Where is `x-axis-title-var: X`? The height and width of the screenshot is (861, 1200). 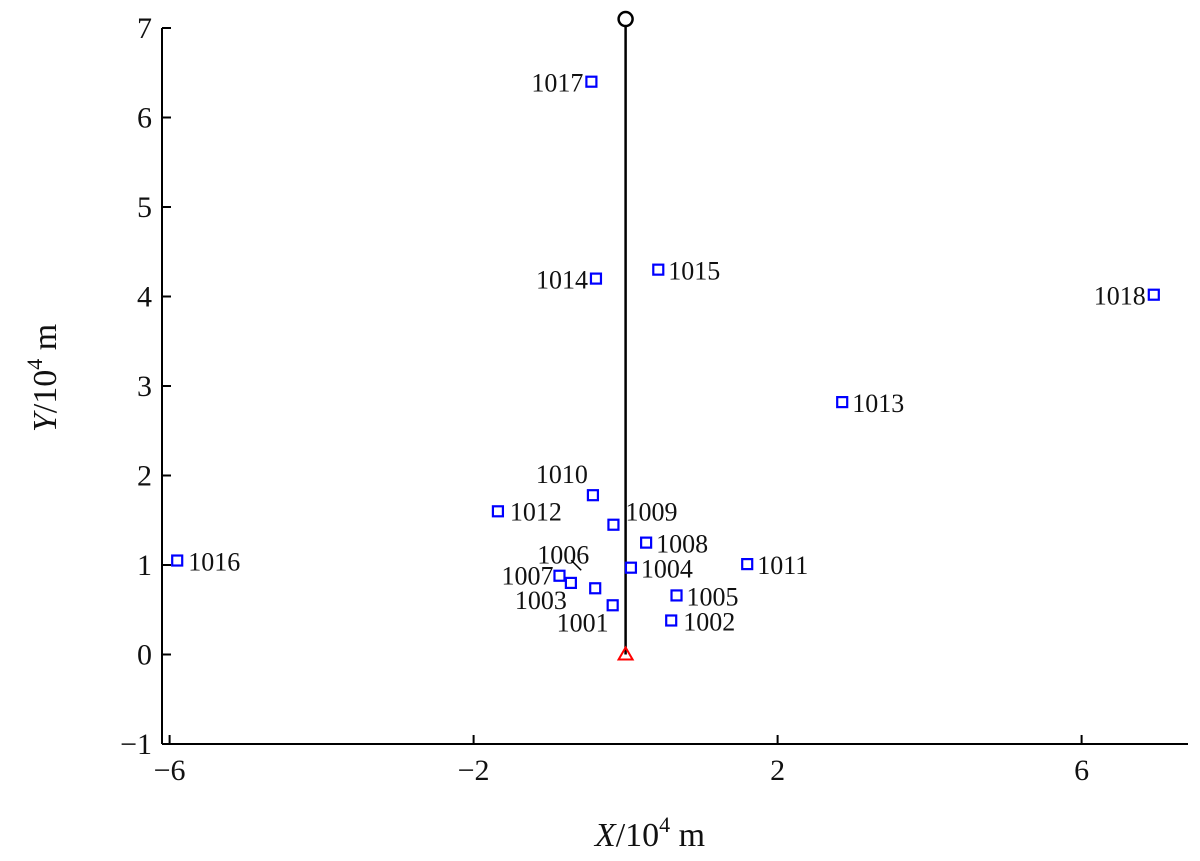
x-axis-title-var: X is located at coordinates (605, 835).